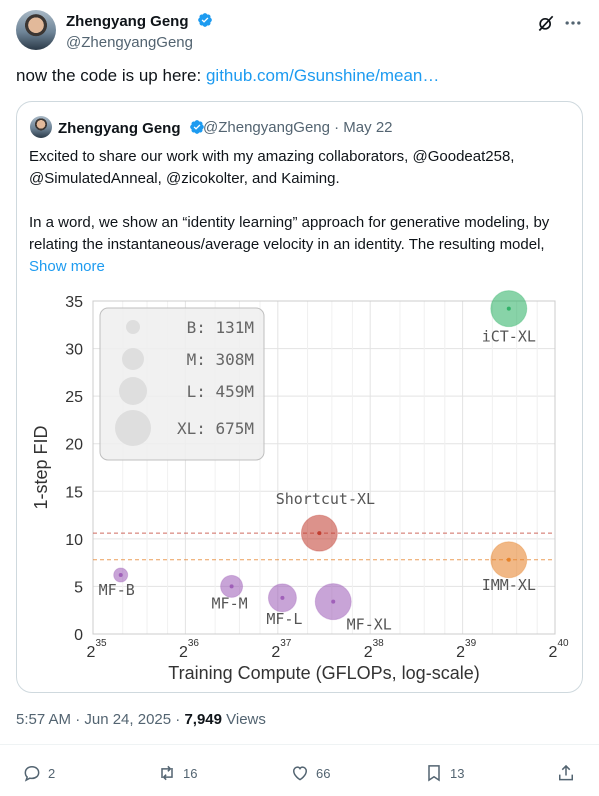  Describe the element at coordinates (220, 327) in the screenshot. I see `legend-label: B: 131M` at that location.